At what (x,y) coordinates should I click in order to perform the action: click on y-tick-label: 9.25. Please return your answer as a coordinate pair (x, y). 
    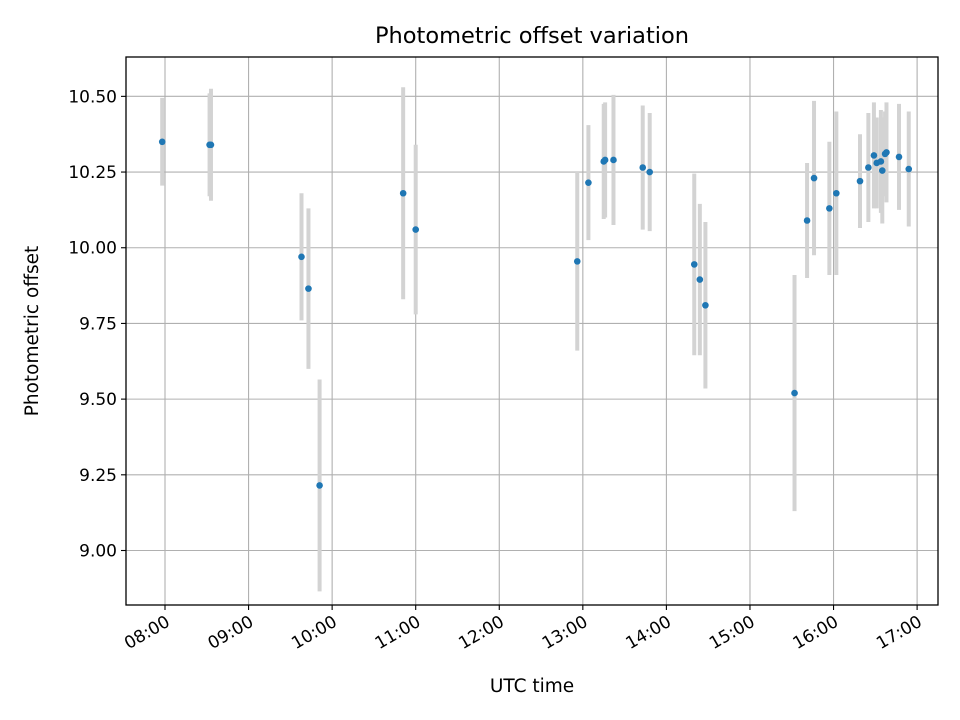
    Looking at the image, I should click on (98, 476).